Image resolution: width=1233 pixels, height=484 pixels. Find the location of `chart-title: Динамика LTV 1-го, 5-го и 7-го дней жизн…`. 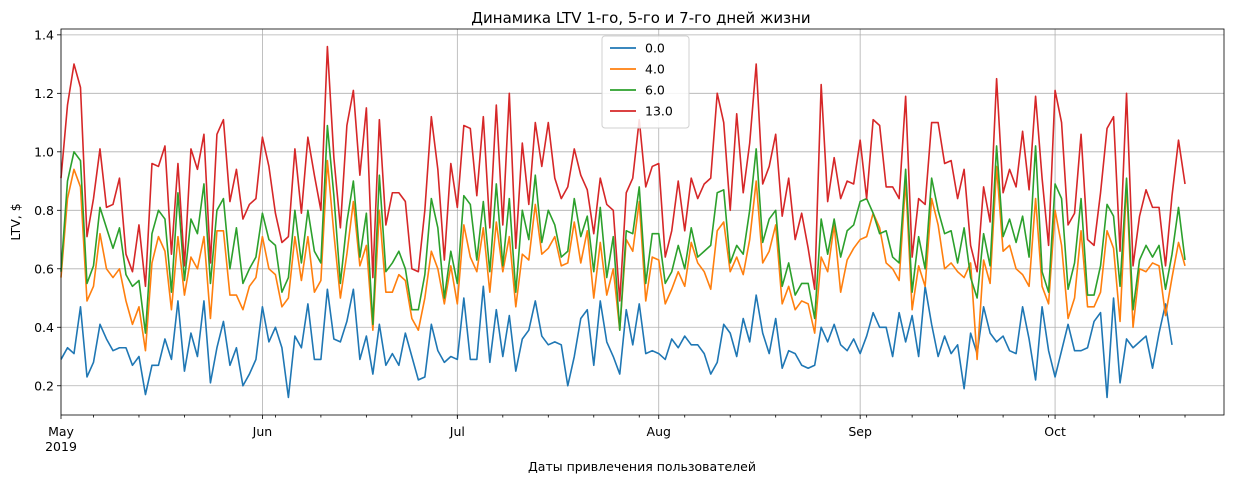

chart-title: Динамика LTV 1-го, 5-го и 7-го дней жизн… is located at coordinates (640, 18).